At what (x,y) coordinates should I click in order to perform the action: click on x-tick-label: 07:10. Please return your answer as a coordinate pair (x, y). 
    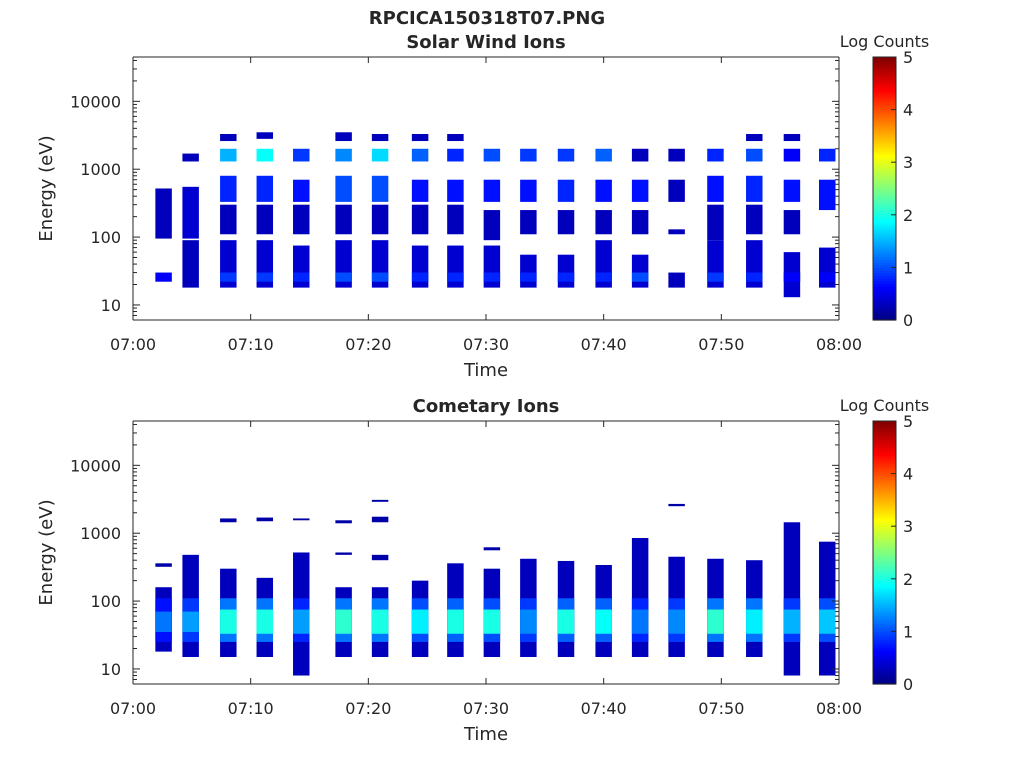
    Looking at the image, I should click on (251, 708).